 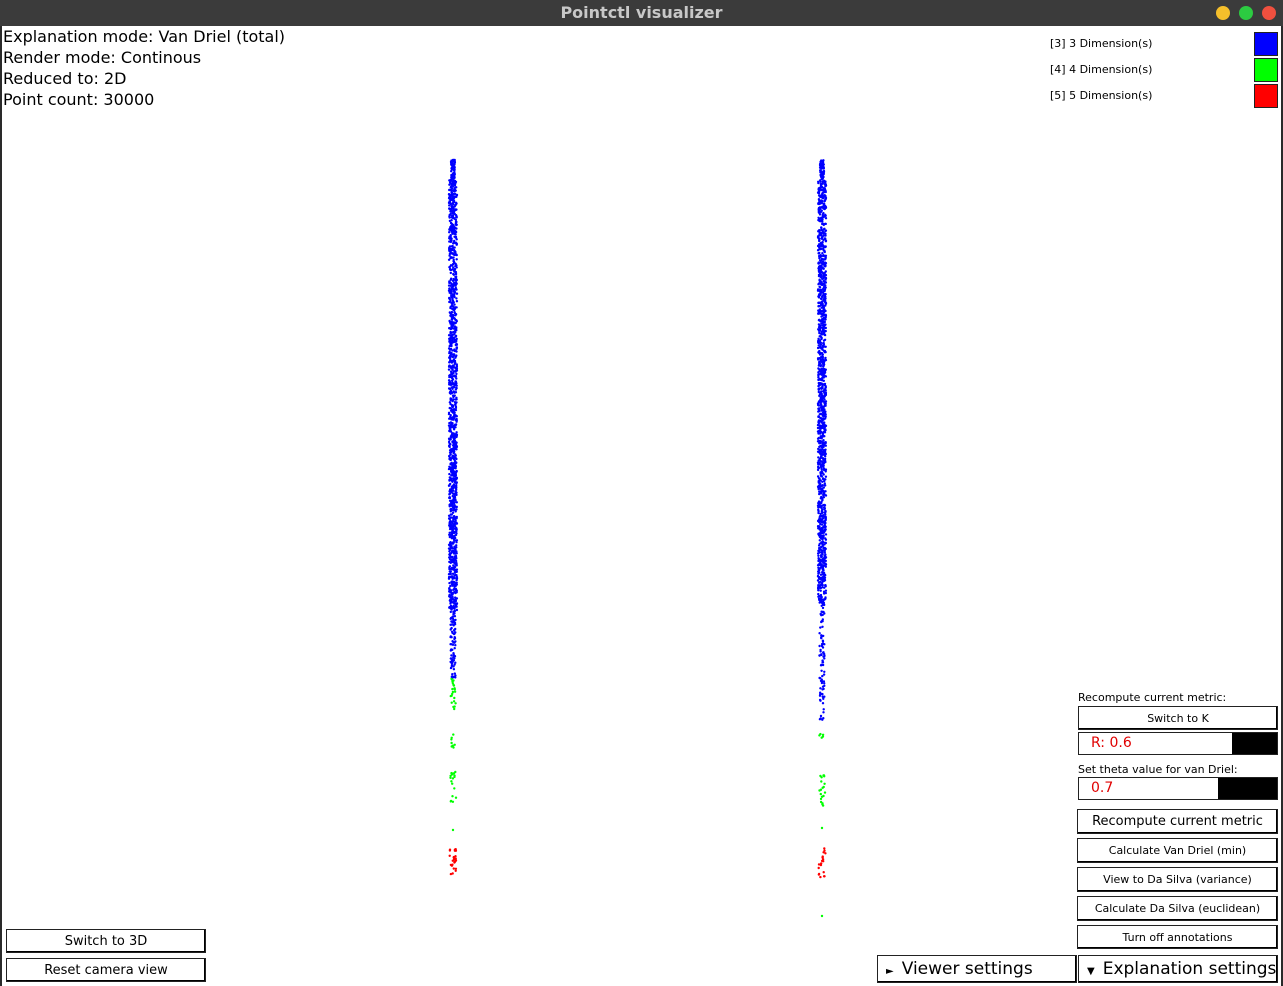 What do you see at coordinates (1177, 937) in the screenshot?
I see `turn-off-annotations-button: Turn off annotations` at bounding box center [1177, 937].